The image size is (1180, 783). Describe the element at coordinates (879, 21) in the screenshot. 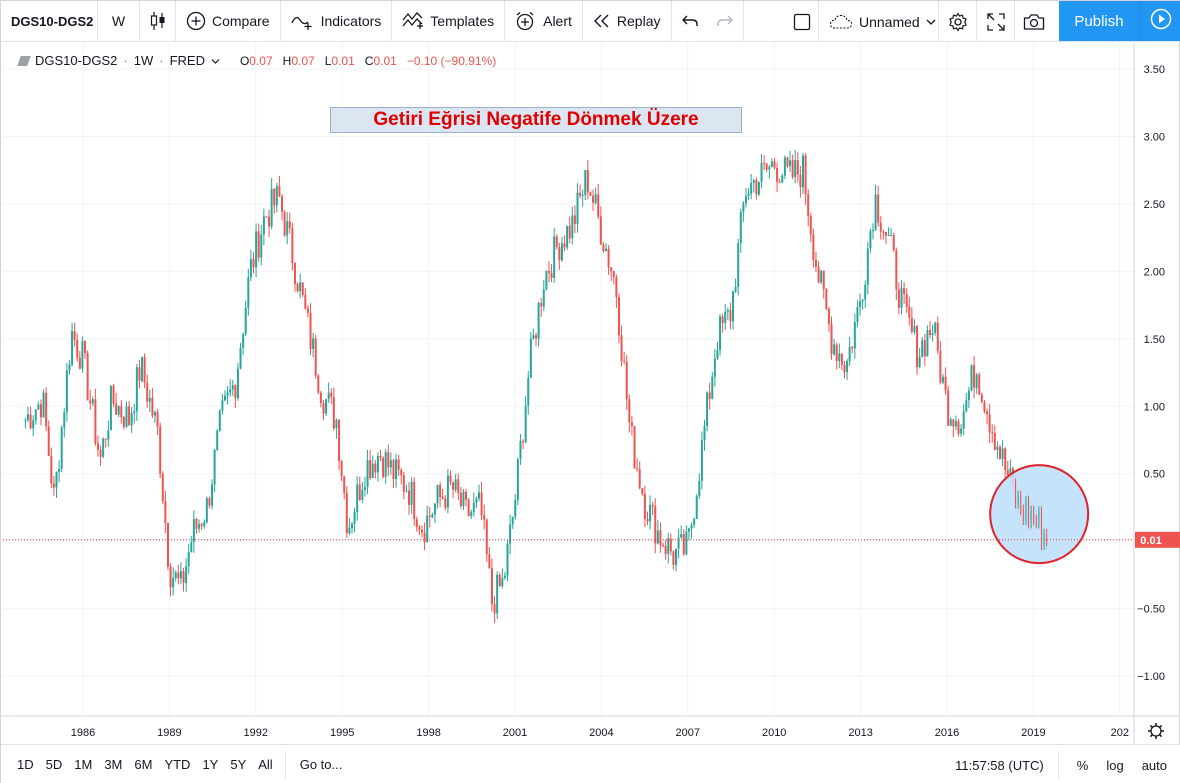

I see `layout-name-button: Unnamed` at that location.